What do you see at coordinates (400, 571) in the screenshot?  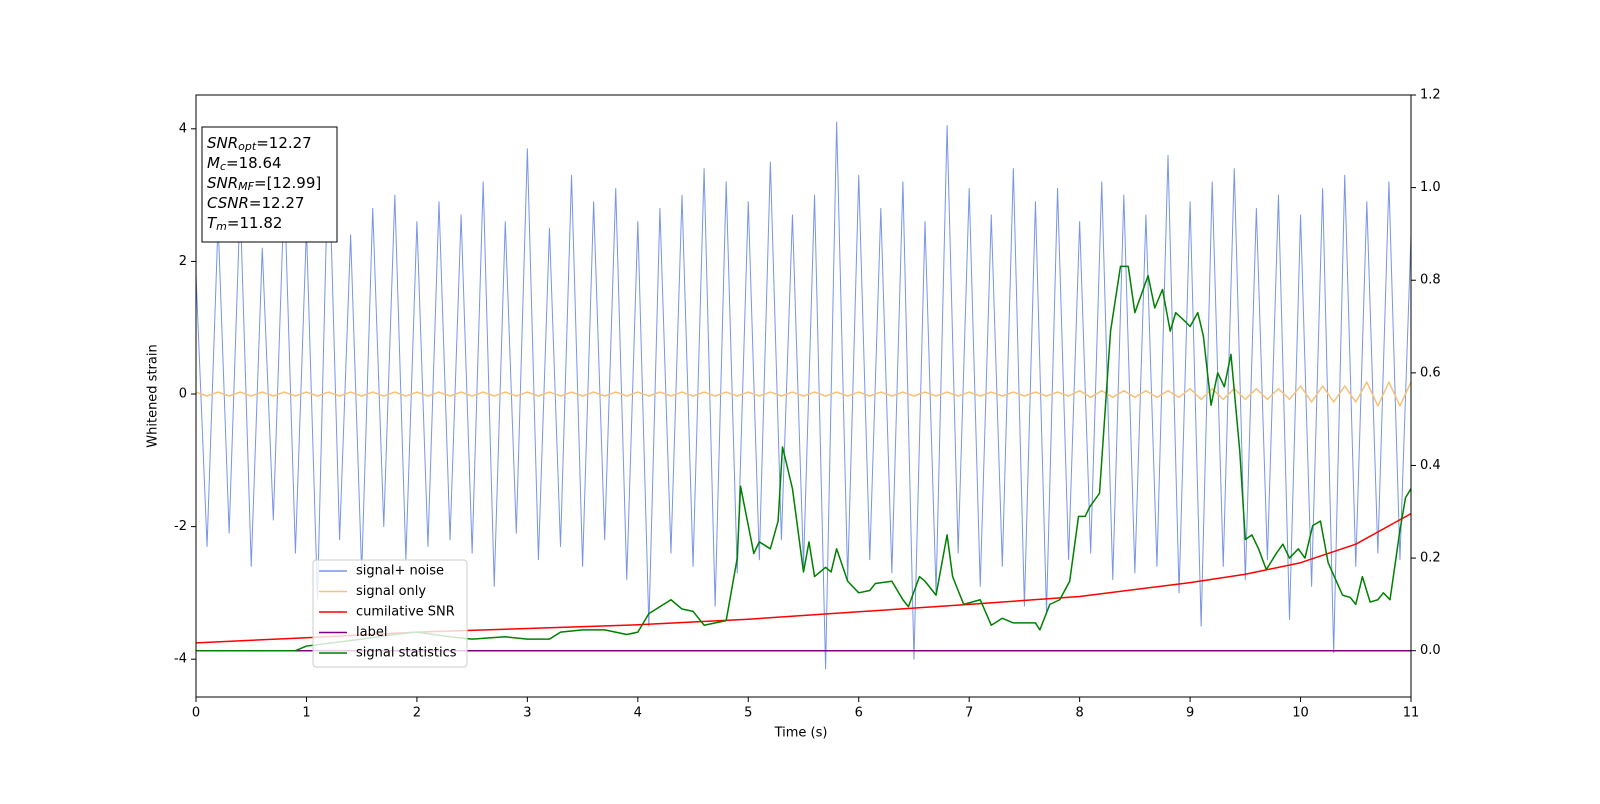 I see `legend-label: signal+ noise` at bounding box center [400, 571].